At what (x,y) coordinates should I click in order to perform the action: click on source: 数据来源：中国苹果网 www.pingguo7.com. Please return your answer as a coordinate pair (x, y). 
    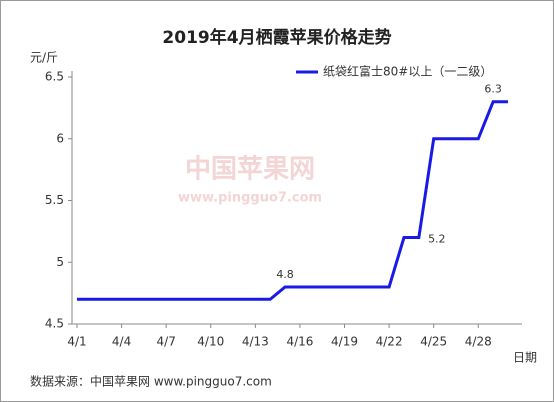
    Looking at the image, I should click on (151, 381).